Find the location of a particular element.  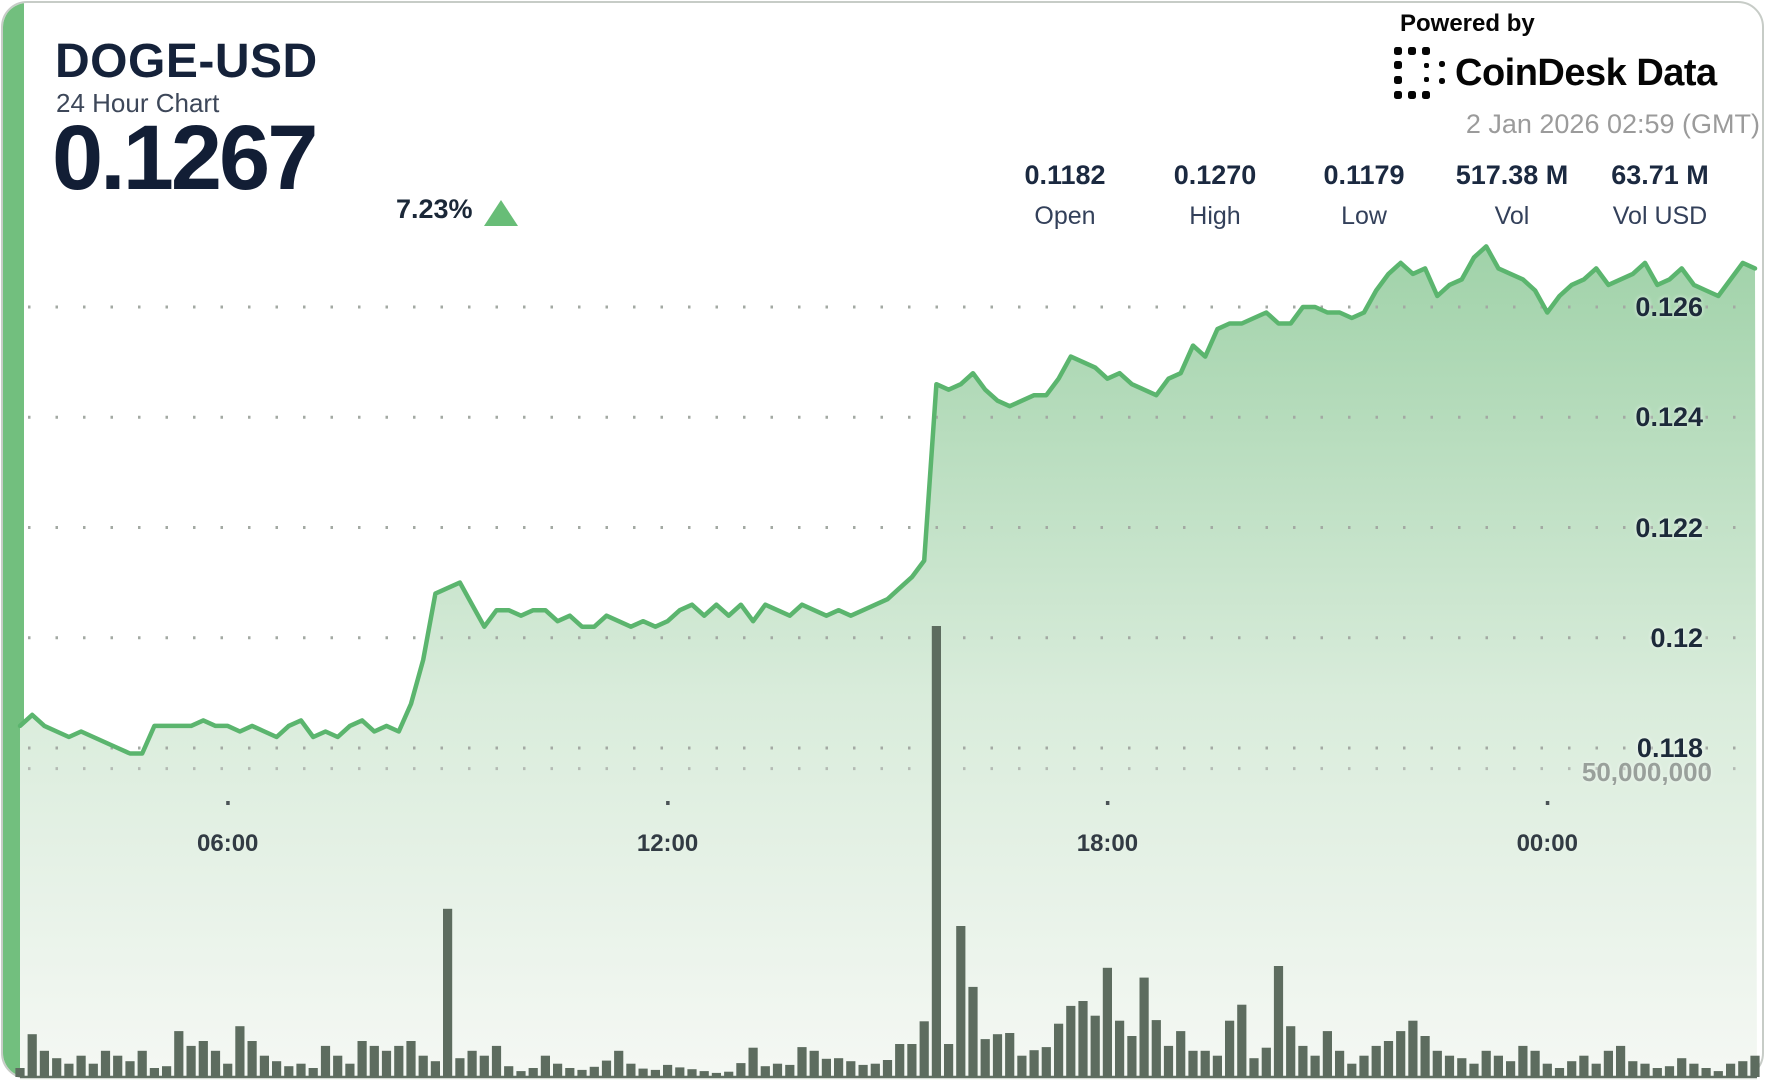

coindesk-dots-icon is located at coordinates (1419, 73).